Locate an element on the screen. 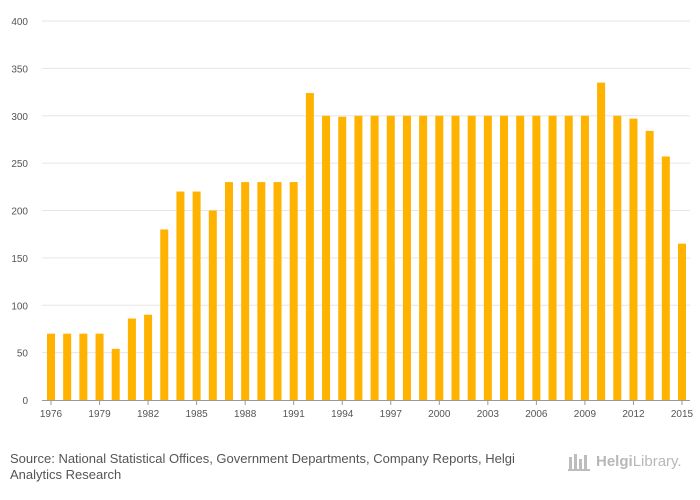 This screenshot has height=500, width=700. y-axis-labels: 0 50 100 150 200 250 300 350 400 is located at coordinates (19, 212).